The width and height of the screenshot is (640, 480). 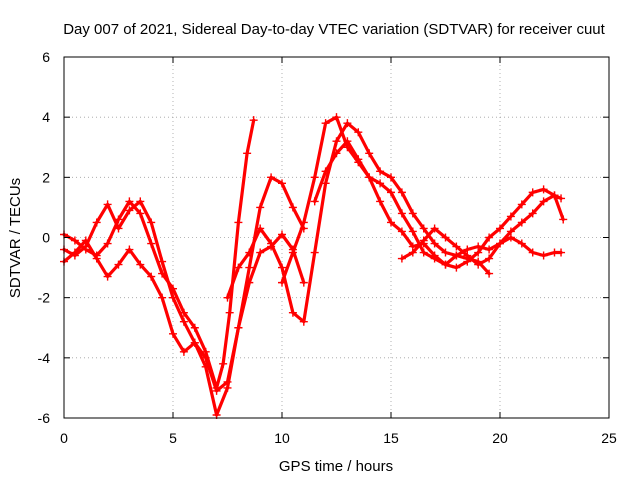 What do you see at coordinates (500, 438) in the screenshot?
I see `x-tick-label: 20` at bounding box center [500, 438].